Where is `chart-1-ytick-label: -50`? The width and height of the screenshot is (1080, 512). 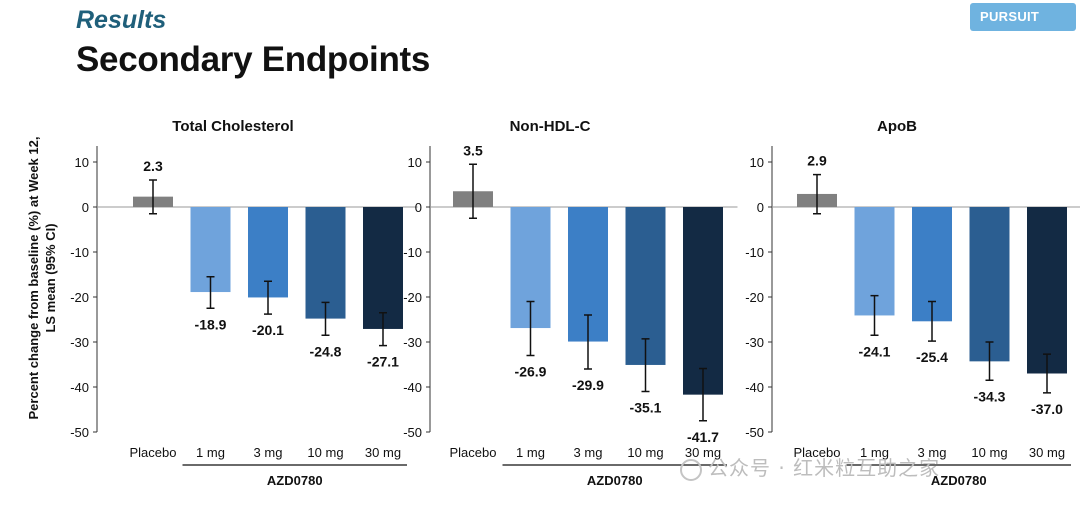
chart-1-ytick-label: -50 is located at coordinates (79, 432).